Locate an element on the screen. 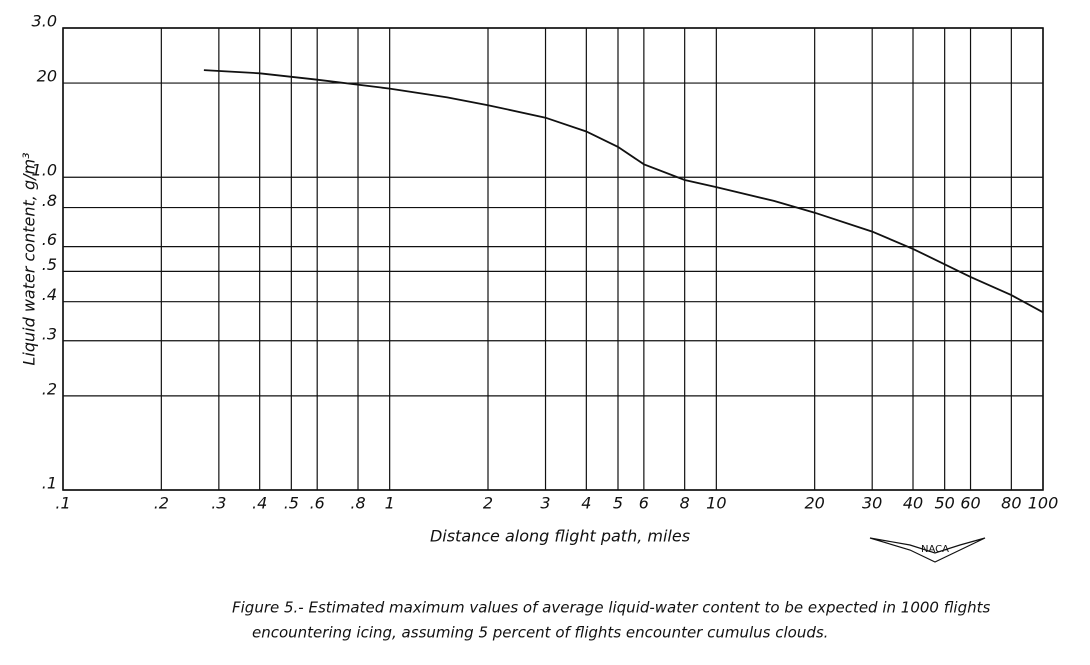 This screenshot has height=665, width=1090. y-tick-label: .1 is located at coordinates (49, 483).